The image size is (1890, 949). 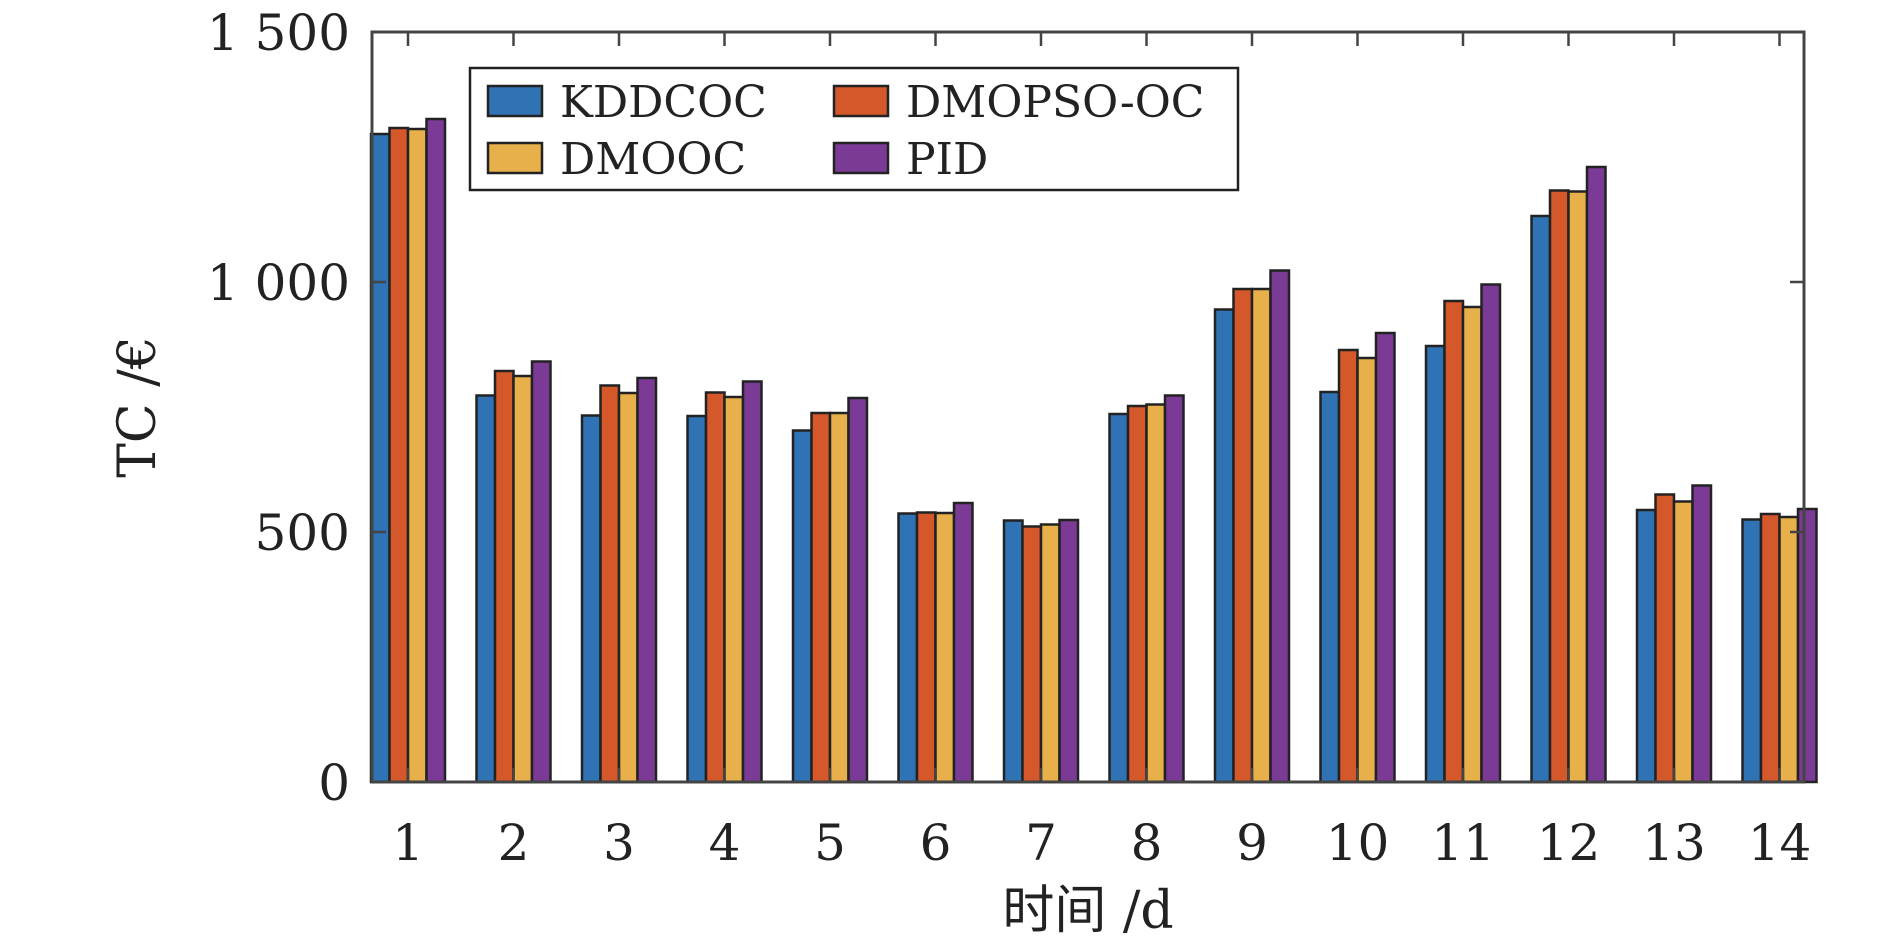 I want to click on legend-label: PID, so click(x=947, y=159).